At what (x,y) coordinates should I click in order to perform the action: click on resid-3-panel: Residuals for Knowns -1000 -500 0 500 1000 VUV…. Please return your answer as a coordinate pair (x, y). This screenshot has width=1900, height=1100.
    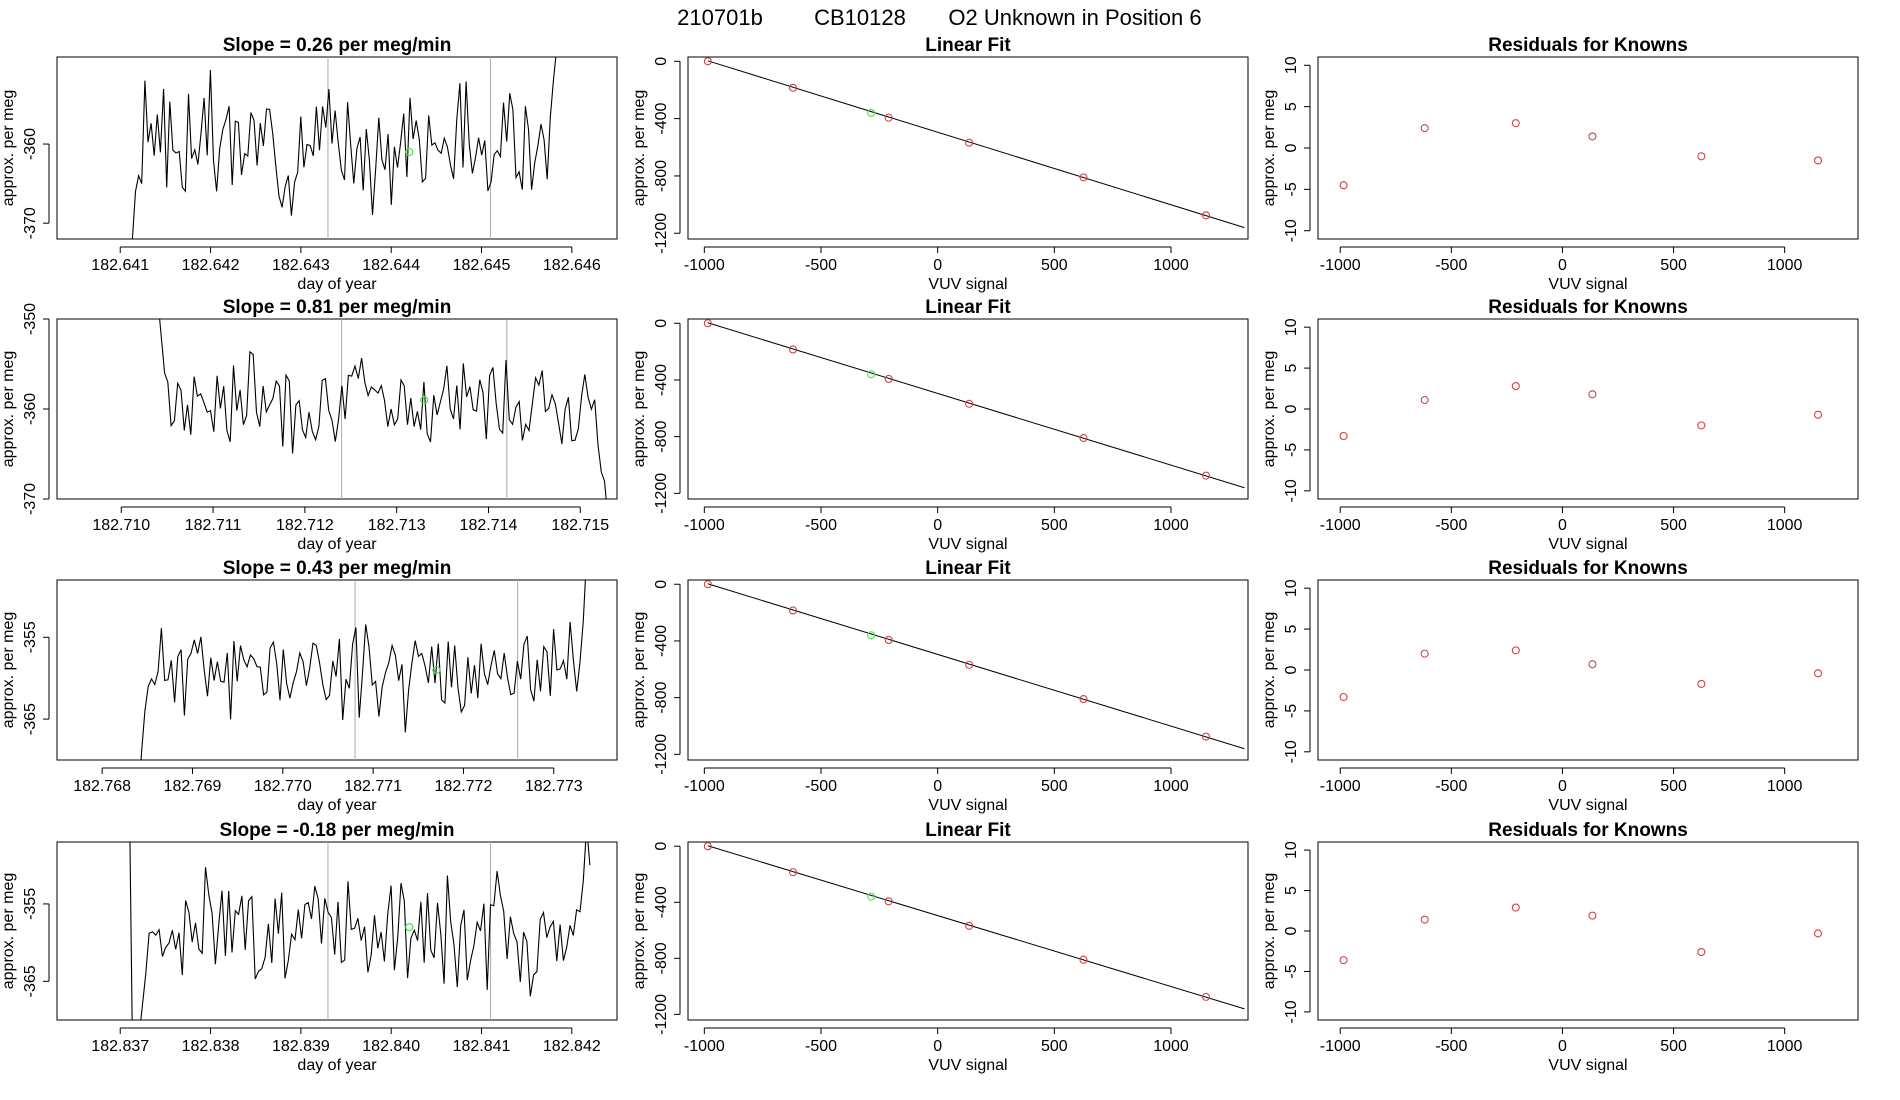
    Looking at the image, I should click on (1560, 686).